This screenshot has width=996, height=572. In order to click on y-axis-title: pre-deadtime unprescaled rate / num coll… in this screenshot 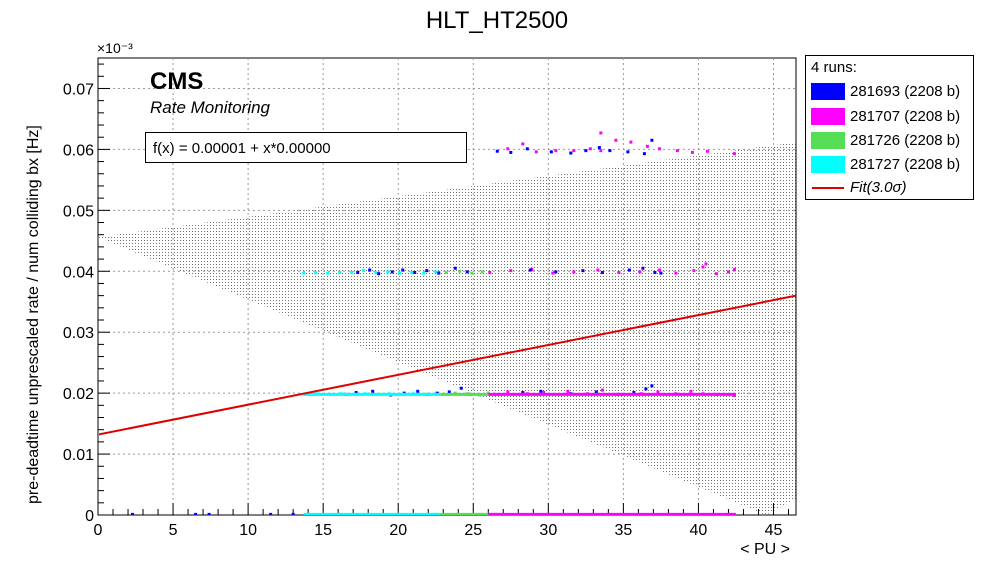, I will do `click(33, 314)`.